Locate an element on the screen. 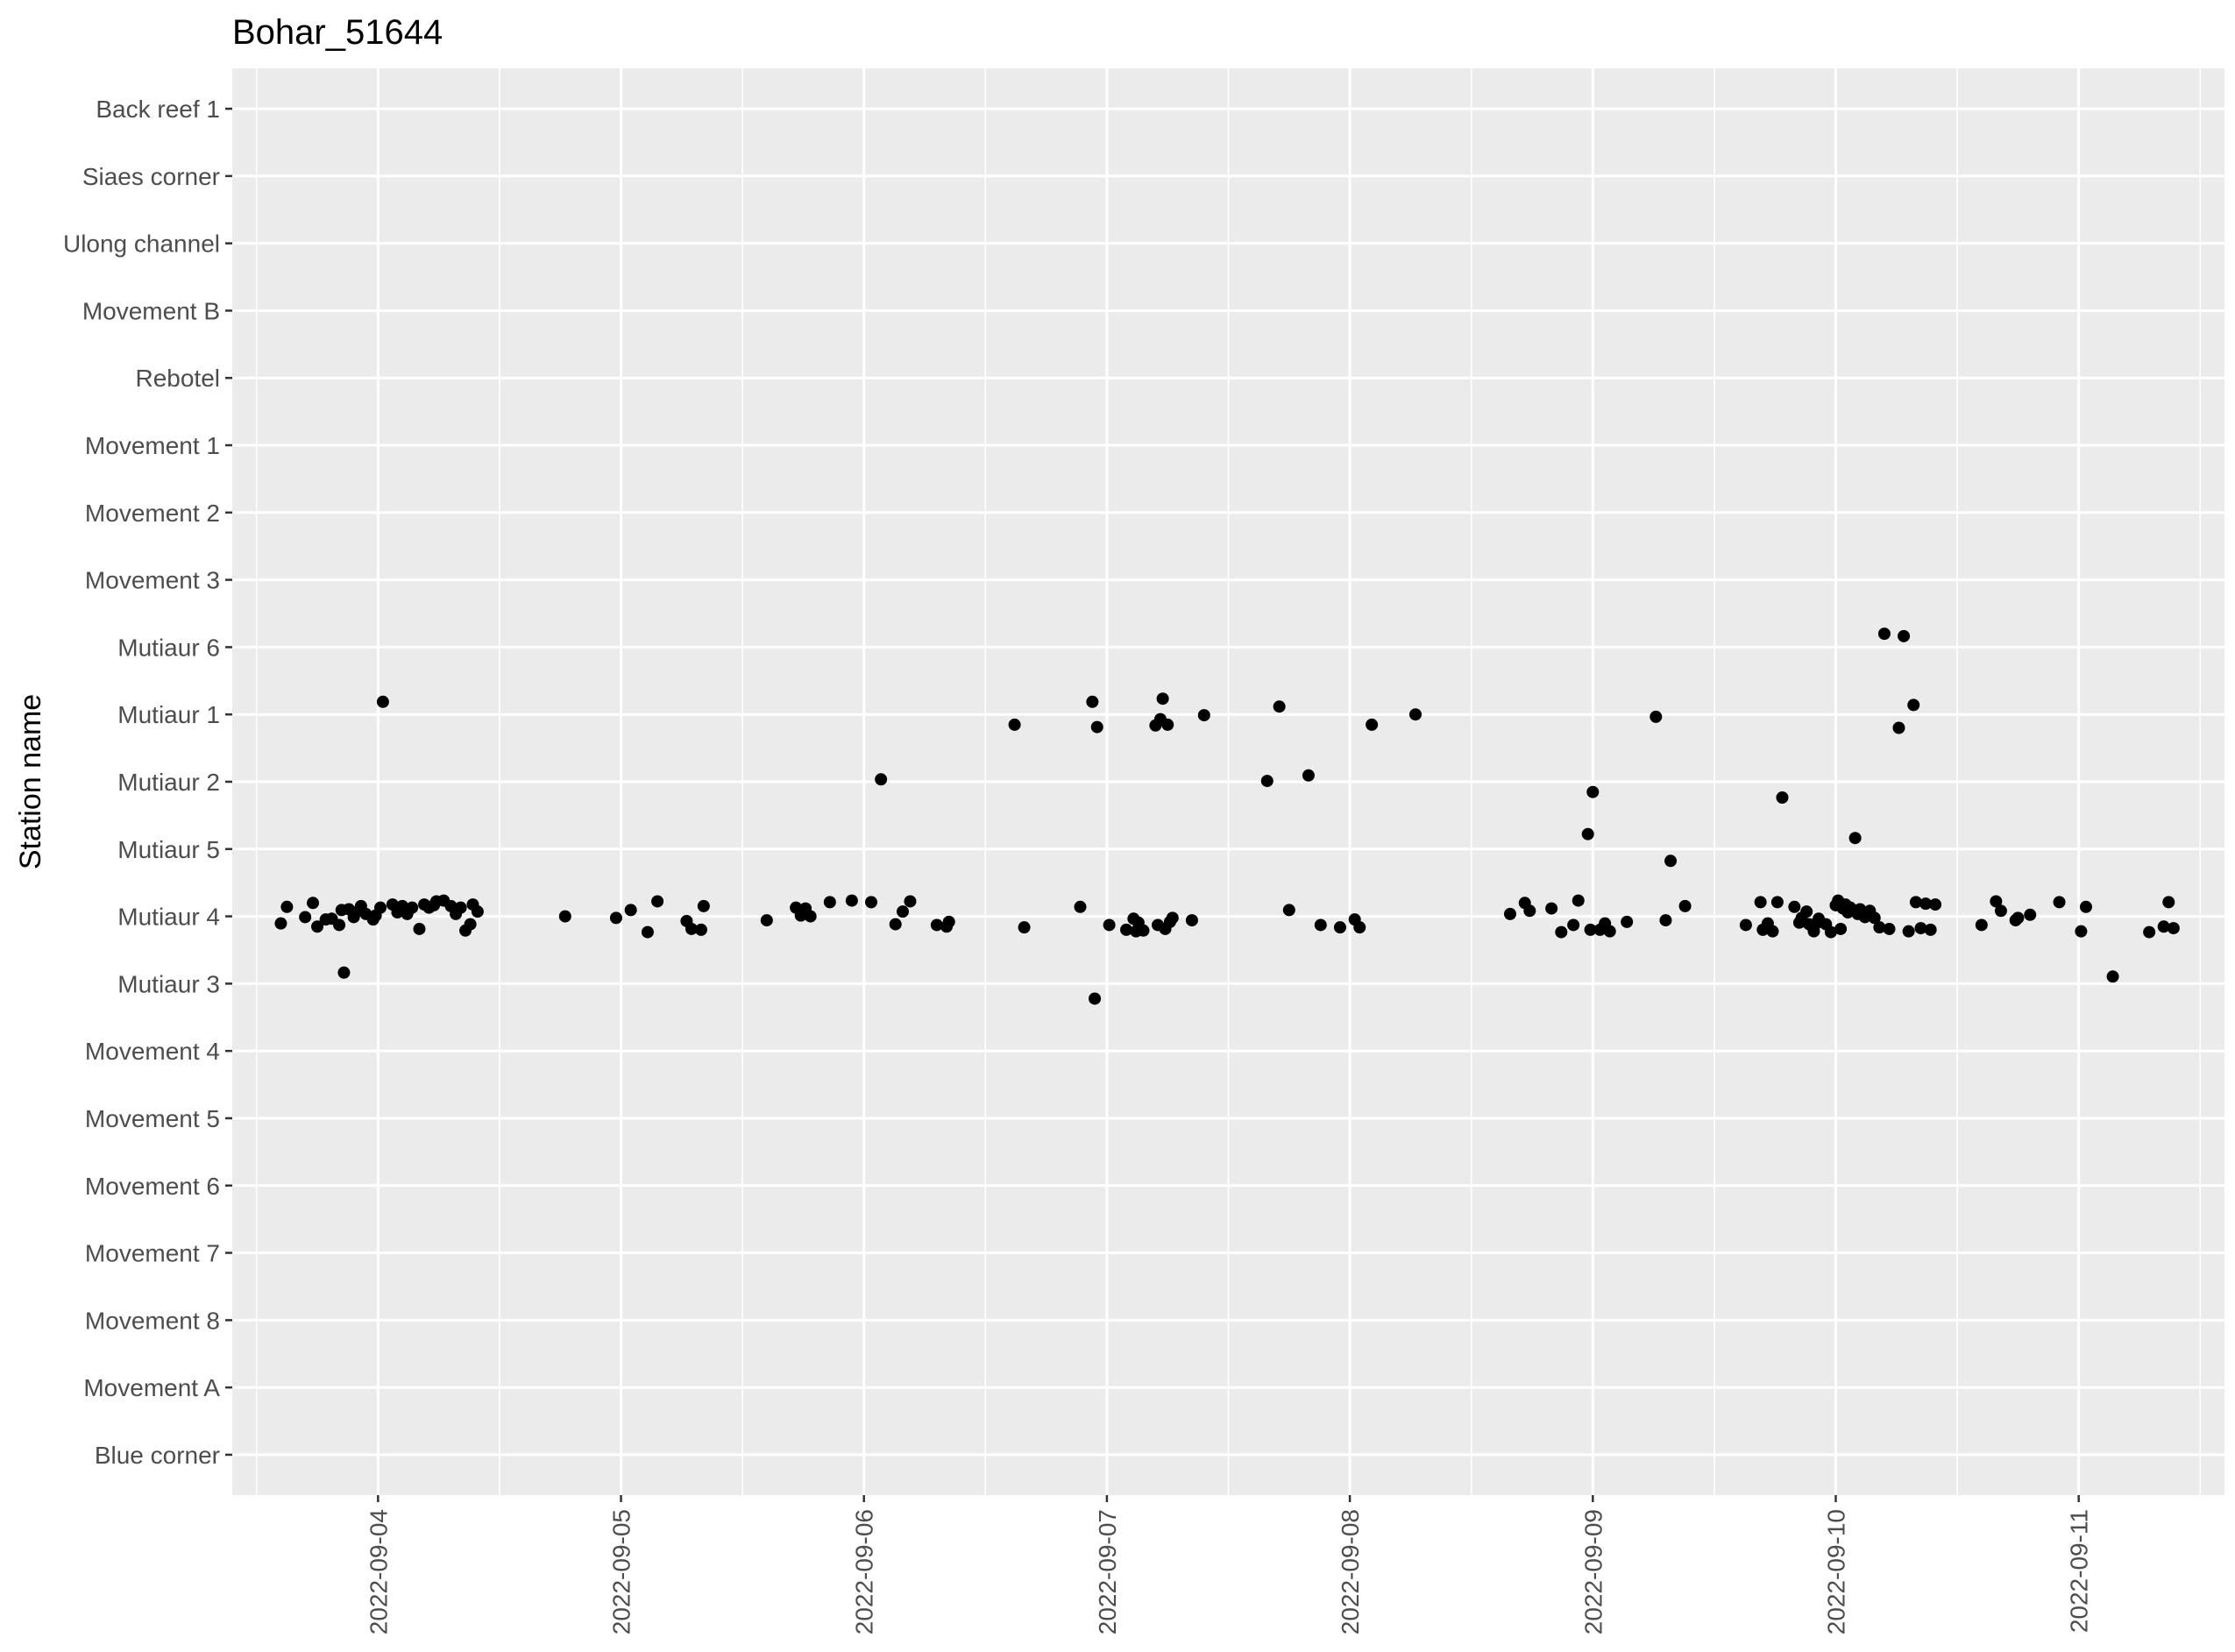 This screenshot has height=1652, width=2235. y-tick-label: Blue corner is located at coordinates (157, 1455).